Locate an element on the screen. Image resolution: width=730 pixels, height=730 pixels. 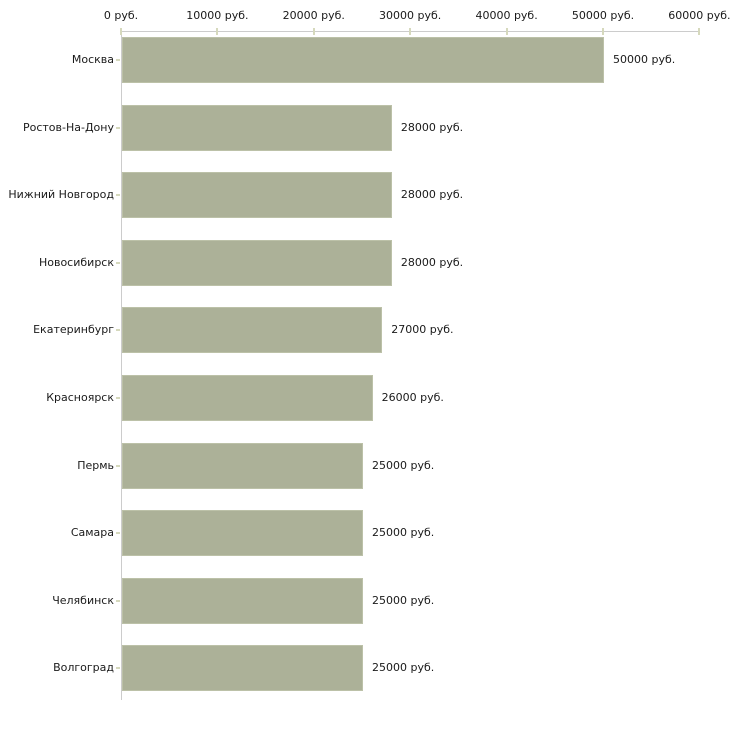
y-axis-line is located at coordinates (121, 365).